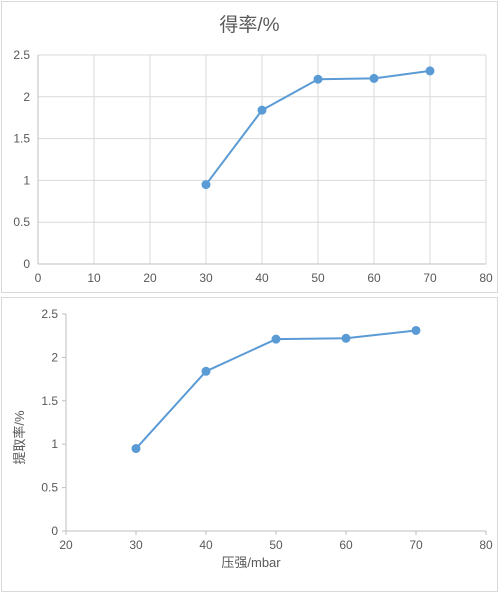 The image size is (500, 593). What do you see at coordinates (94, 278) in the screenshot?
I see `x-tick-label: 10` at bounding box center [94, 278].